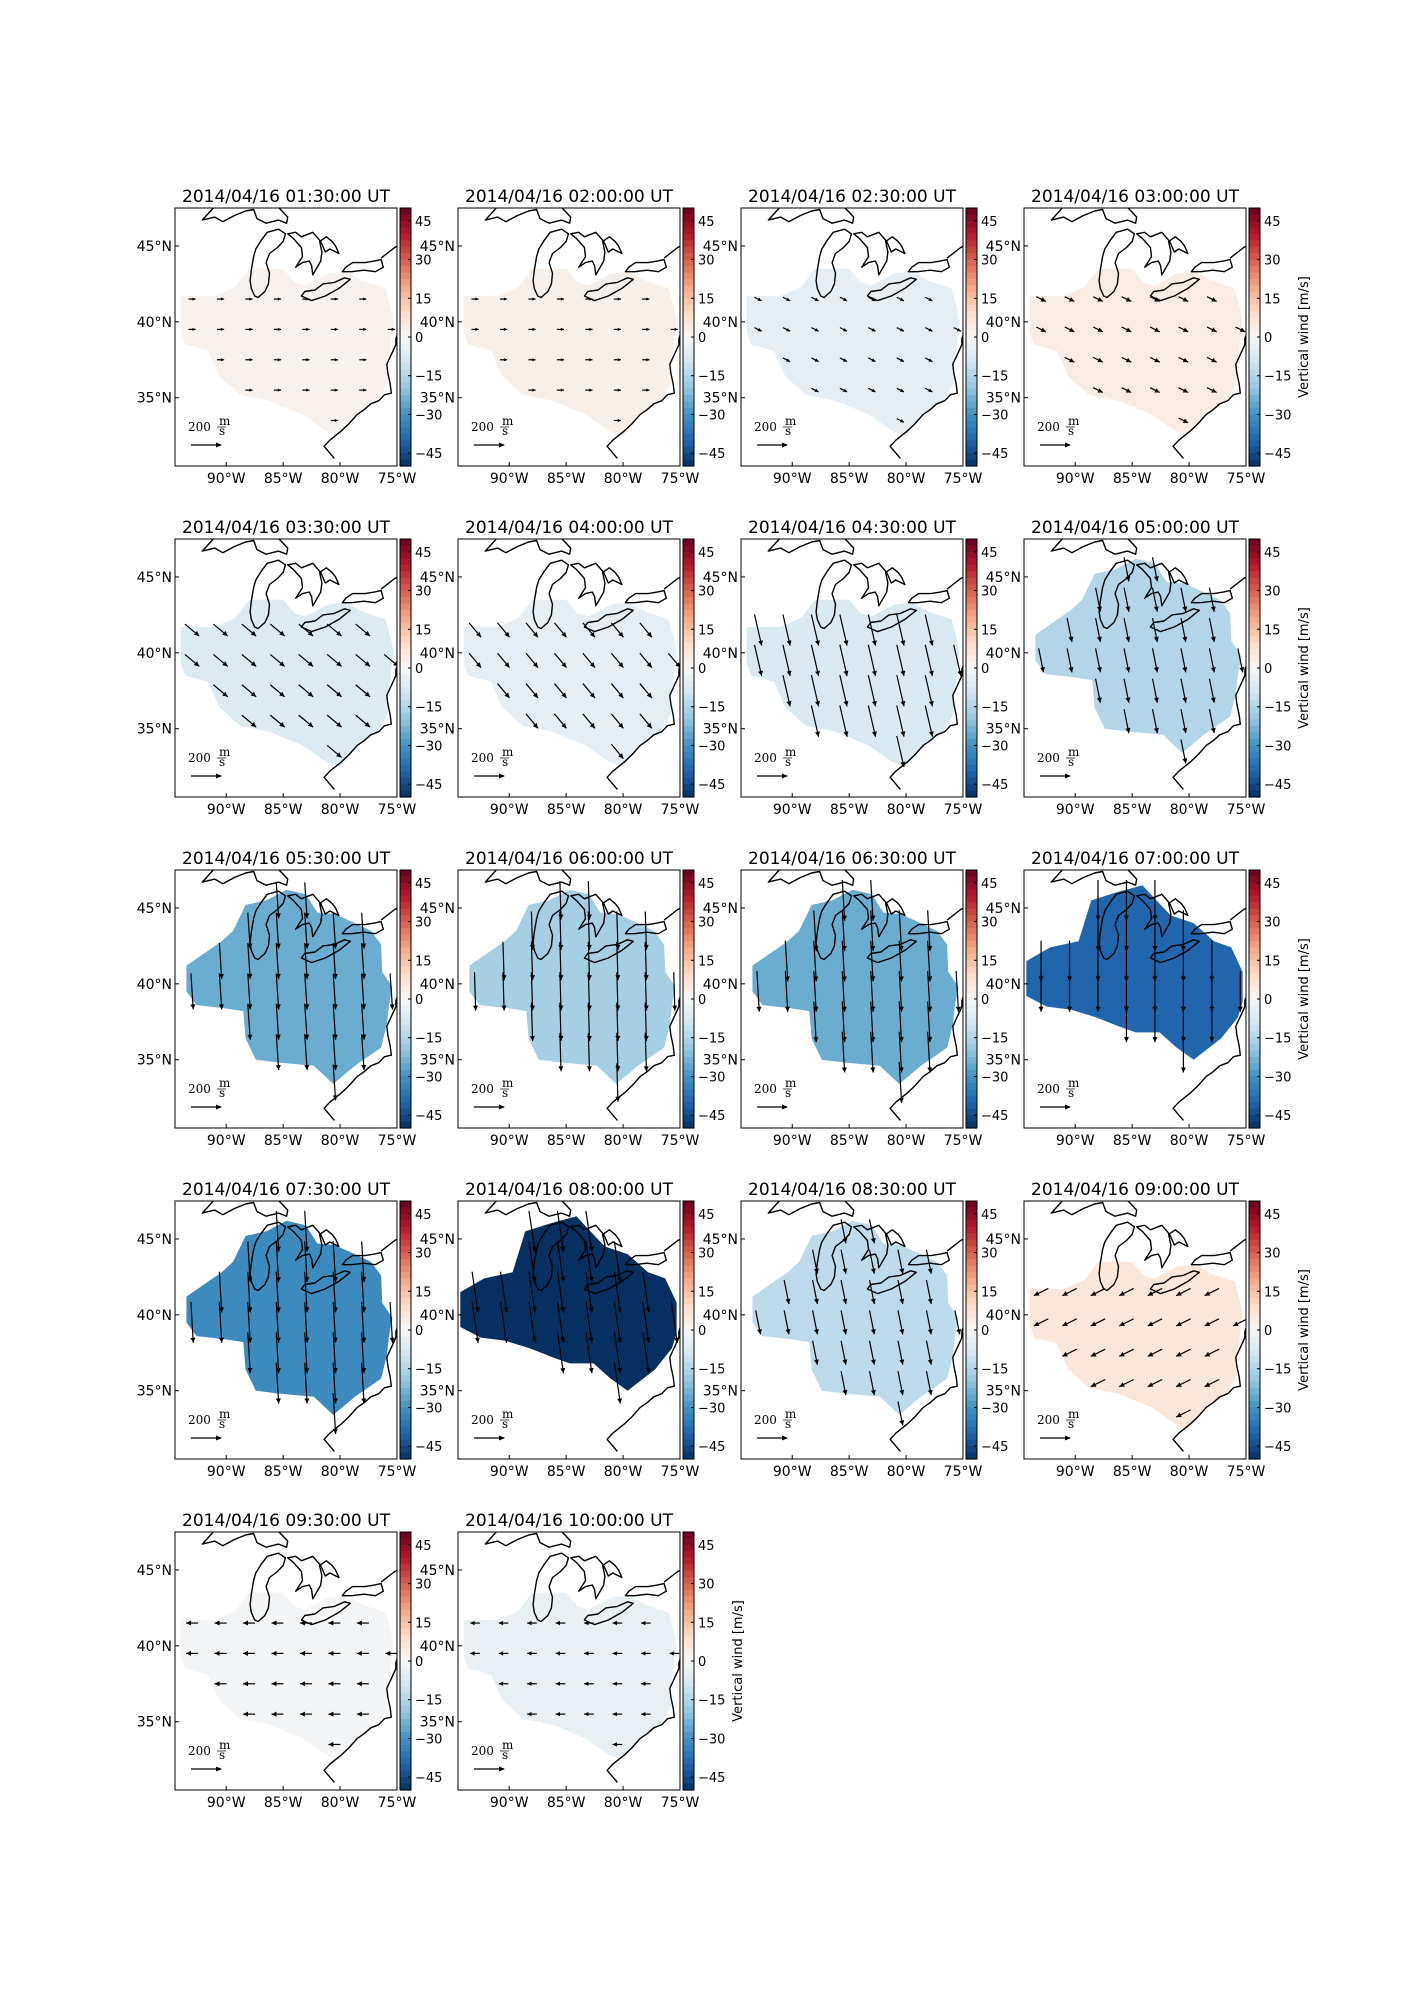  What do you see at coordinates (855, 986) in the screenshot?
I see `vertical-wind-fill` at bounding box center [855, 986].